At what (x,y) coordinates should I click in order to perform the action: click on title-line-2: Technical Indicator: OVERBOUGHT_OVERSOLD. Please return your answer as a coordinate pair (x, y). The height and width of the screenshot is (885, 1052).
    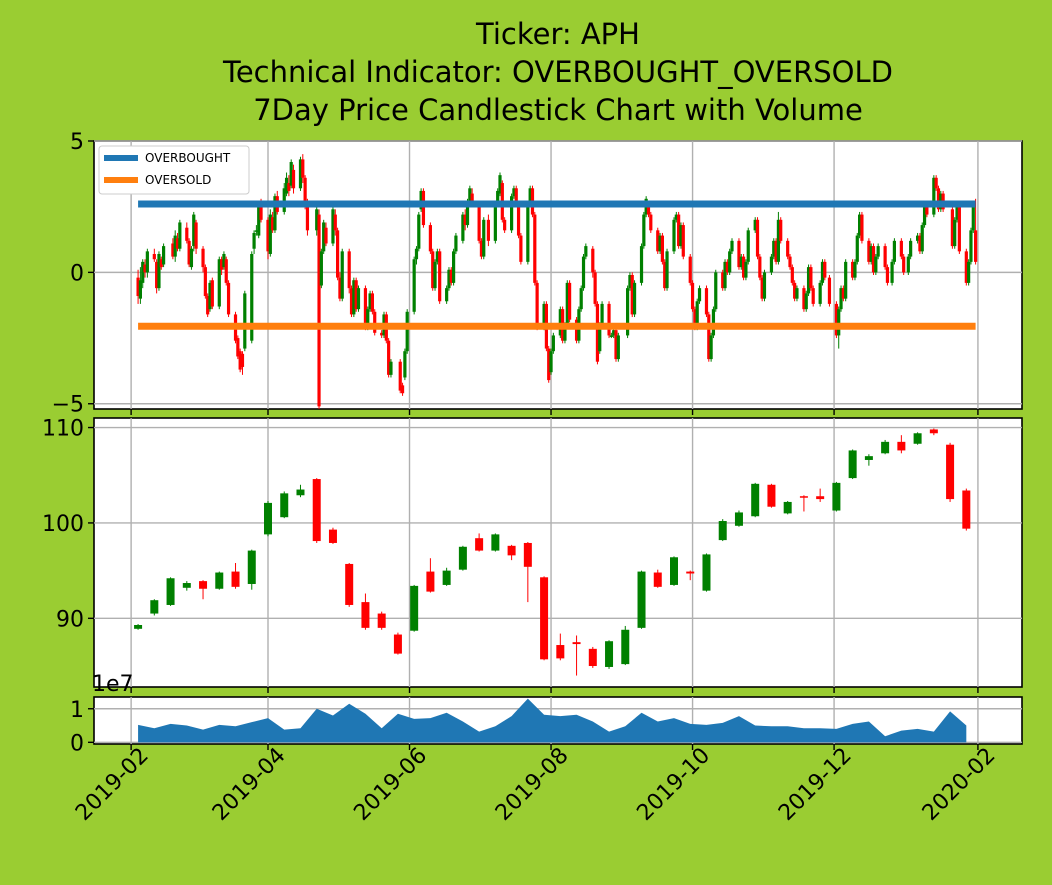
    Looking at the image, I should click on (557, 72).